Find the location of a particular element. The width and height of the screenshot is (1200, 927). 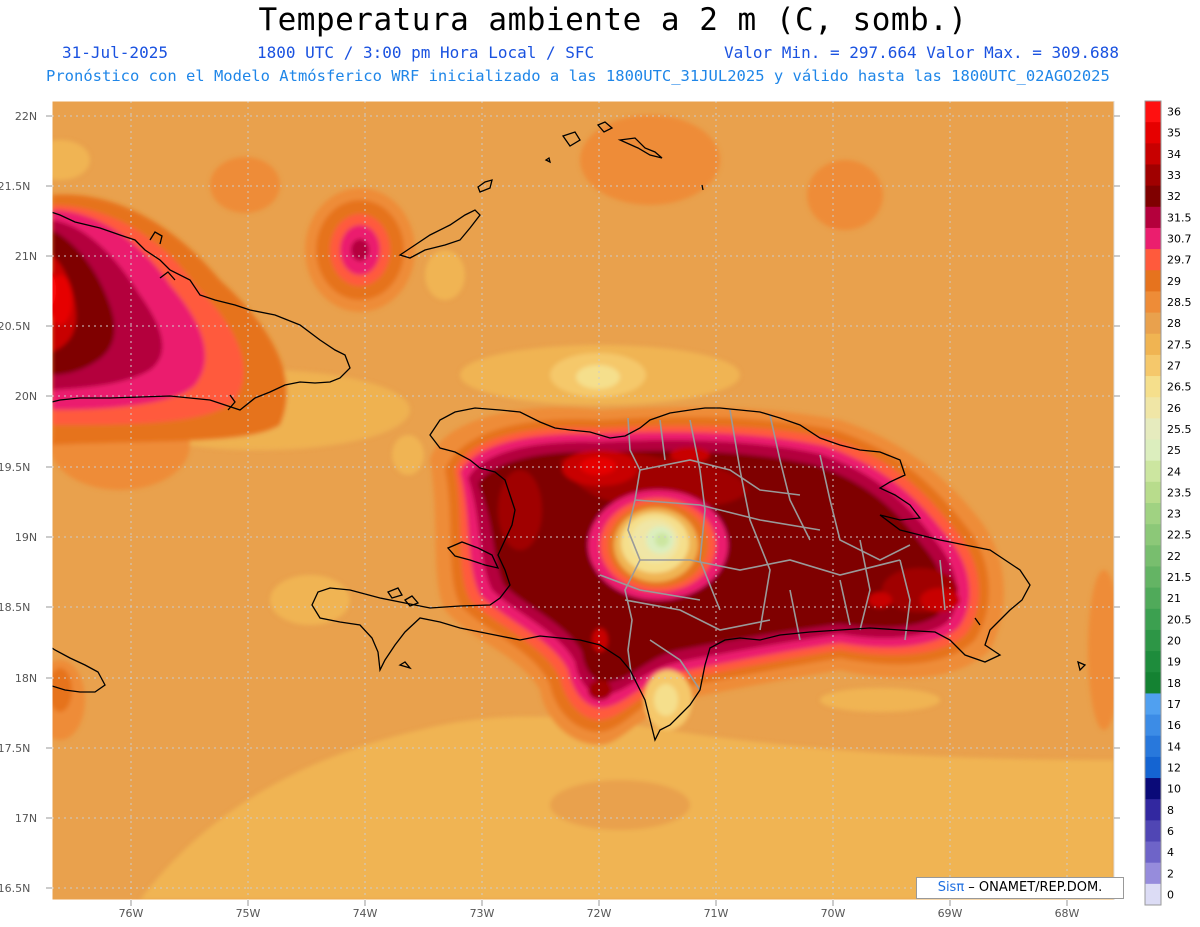

lon-label: 71W is located at coordinates (716, 913).